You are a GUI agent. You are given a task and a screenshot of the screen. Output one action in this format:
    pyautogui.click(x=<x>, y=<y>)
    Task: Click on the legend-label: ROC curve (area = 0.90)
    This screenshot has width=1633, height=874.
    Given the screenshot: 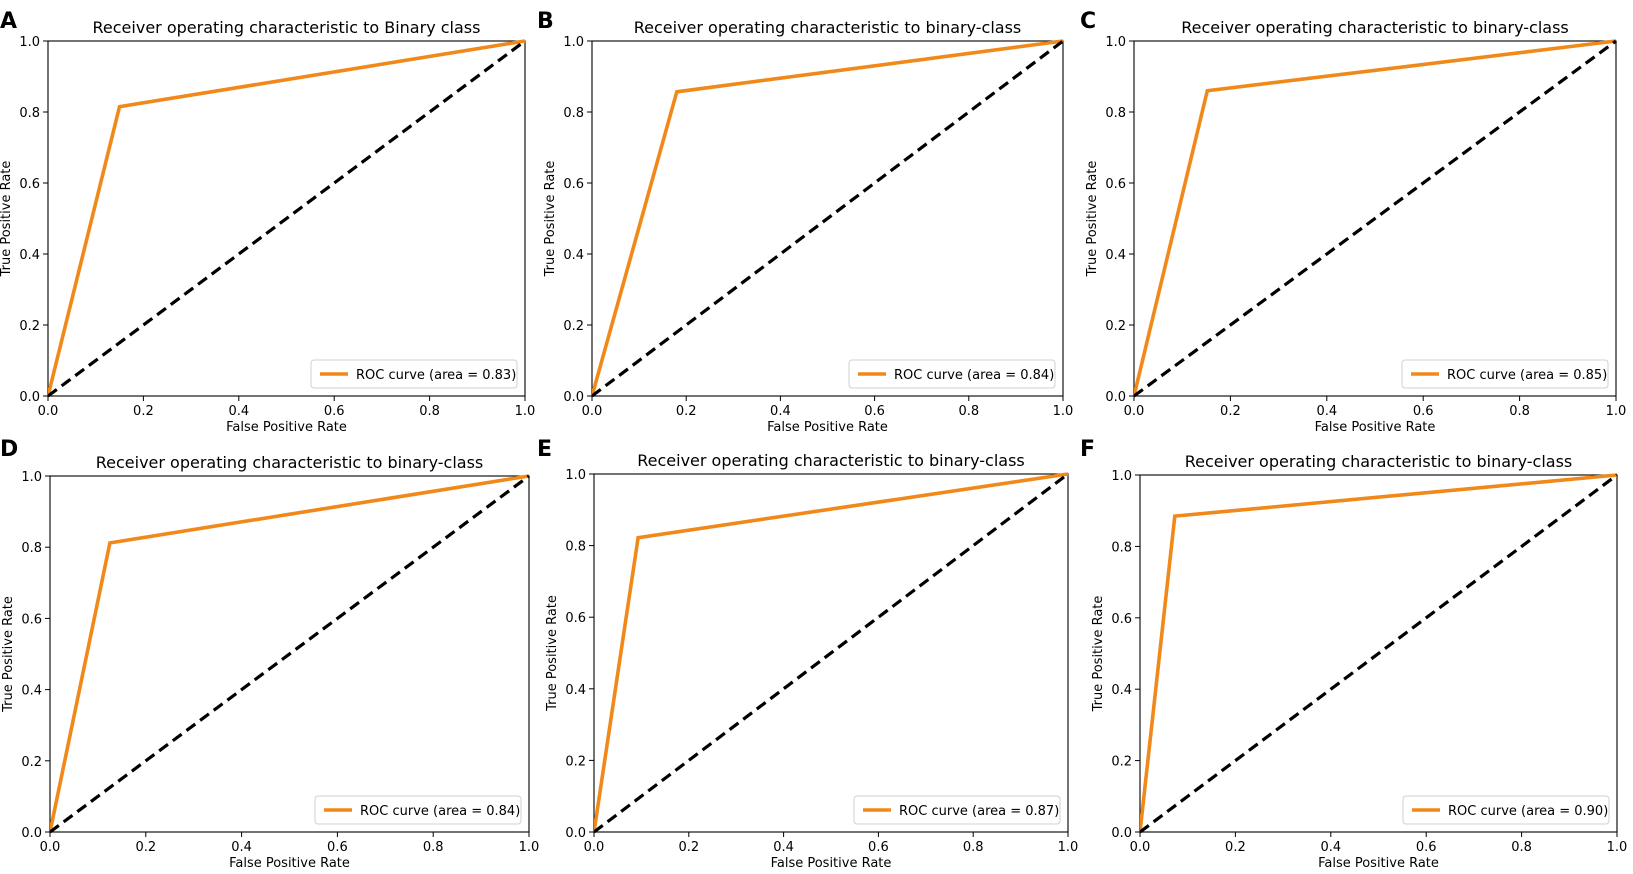 What is the action you would take?
    pyautogui.click(x=1528, y=811)
    